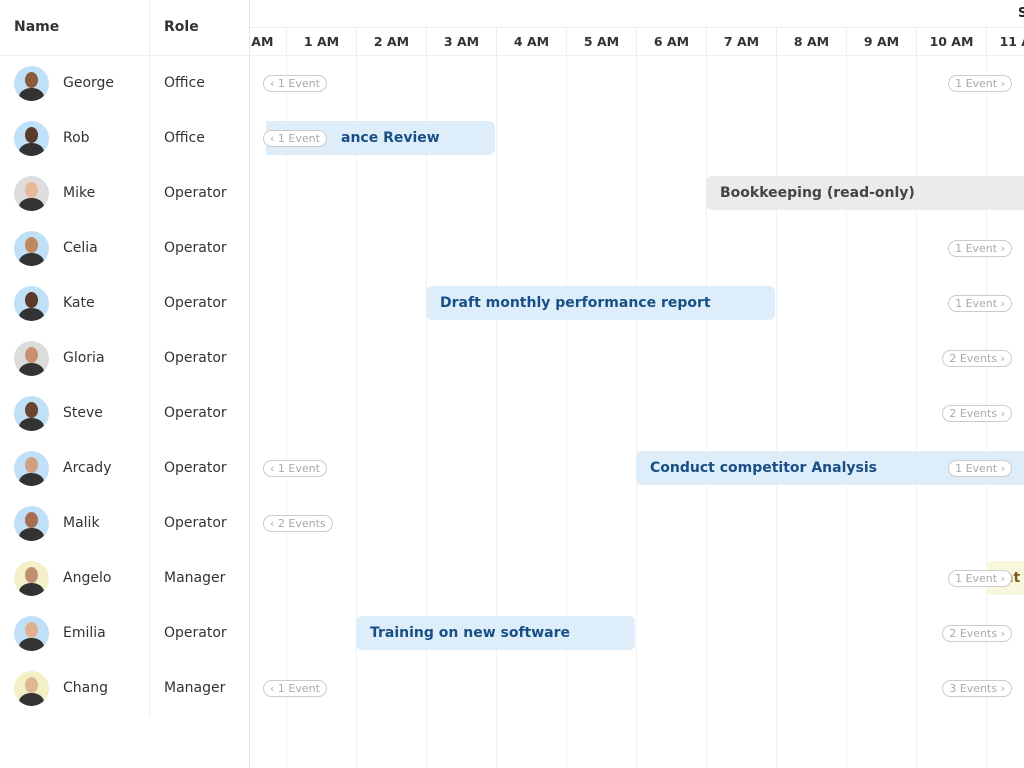  What do you see at coordinates (80, 248) in the screenshot?
I see `person-name: Celia` at bounding box center [80, 248].